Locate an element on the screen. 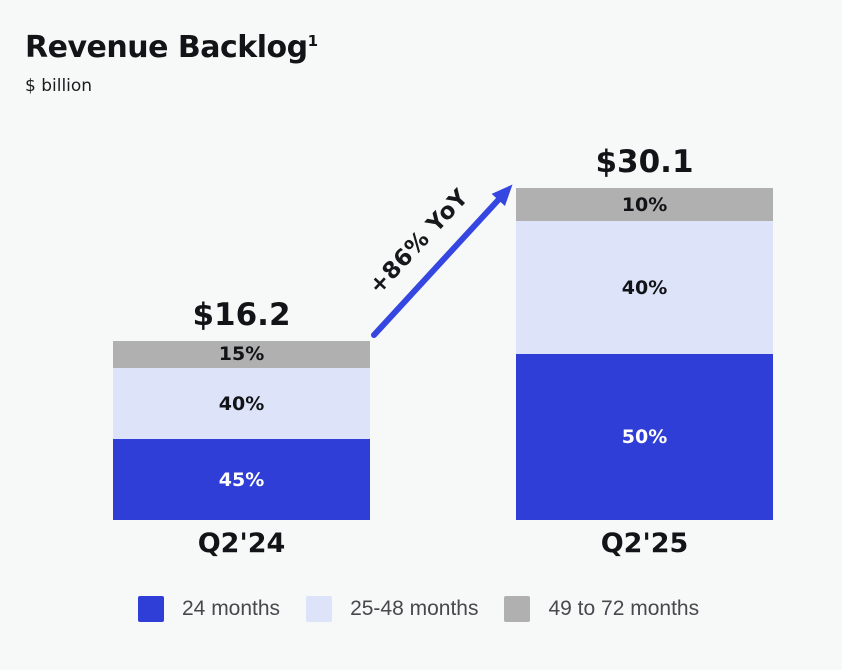 This screenshot has height=670, width=842. legend-item-24-months: 24 months is located at coordinates (209, 609).